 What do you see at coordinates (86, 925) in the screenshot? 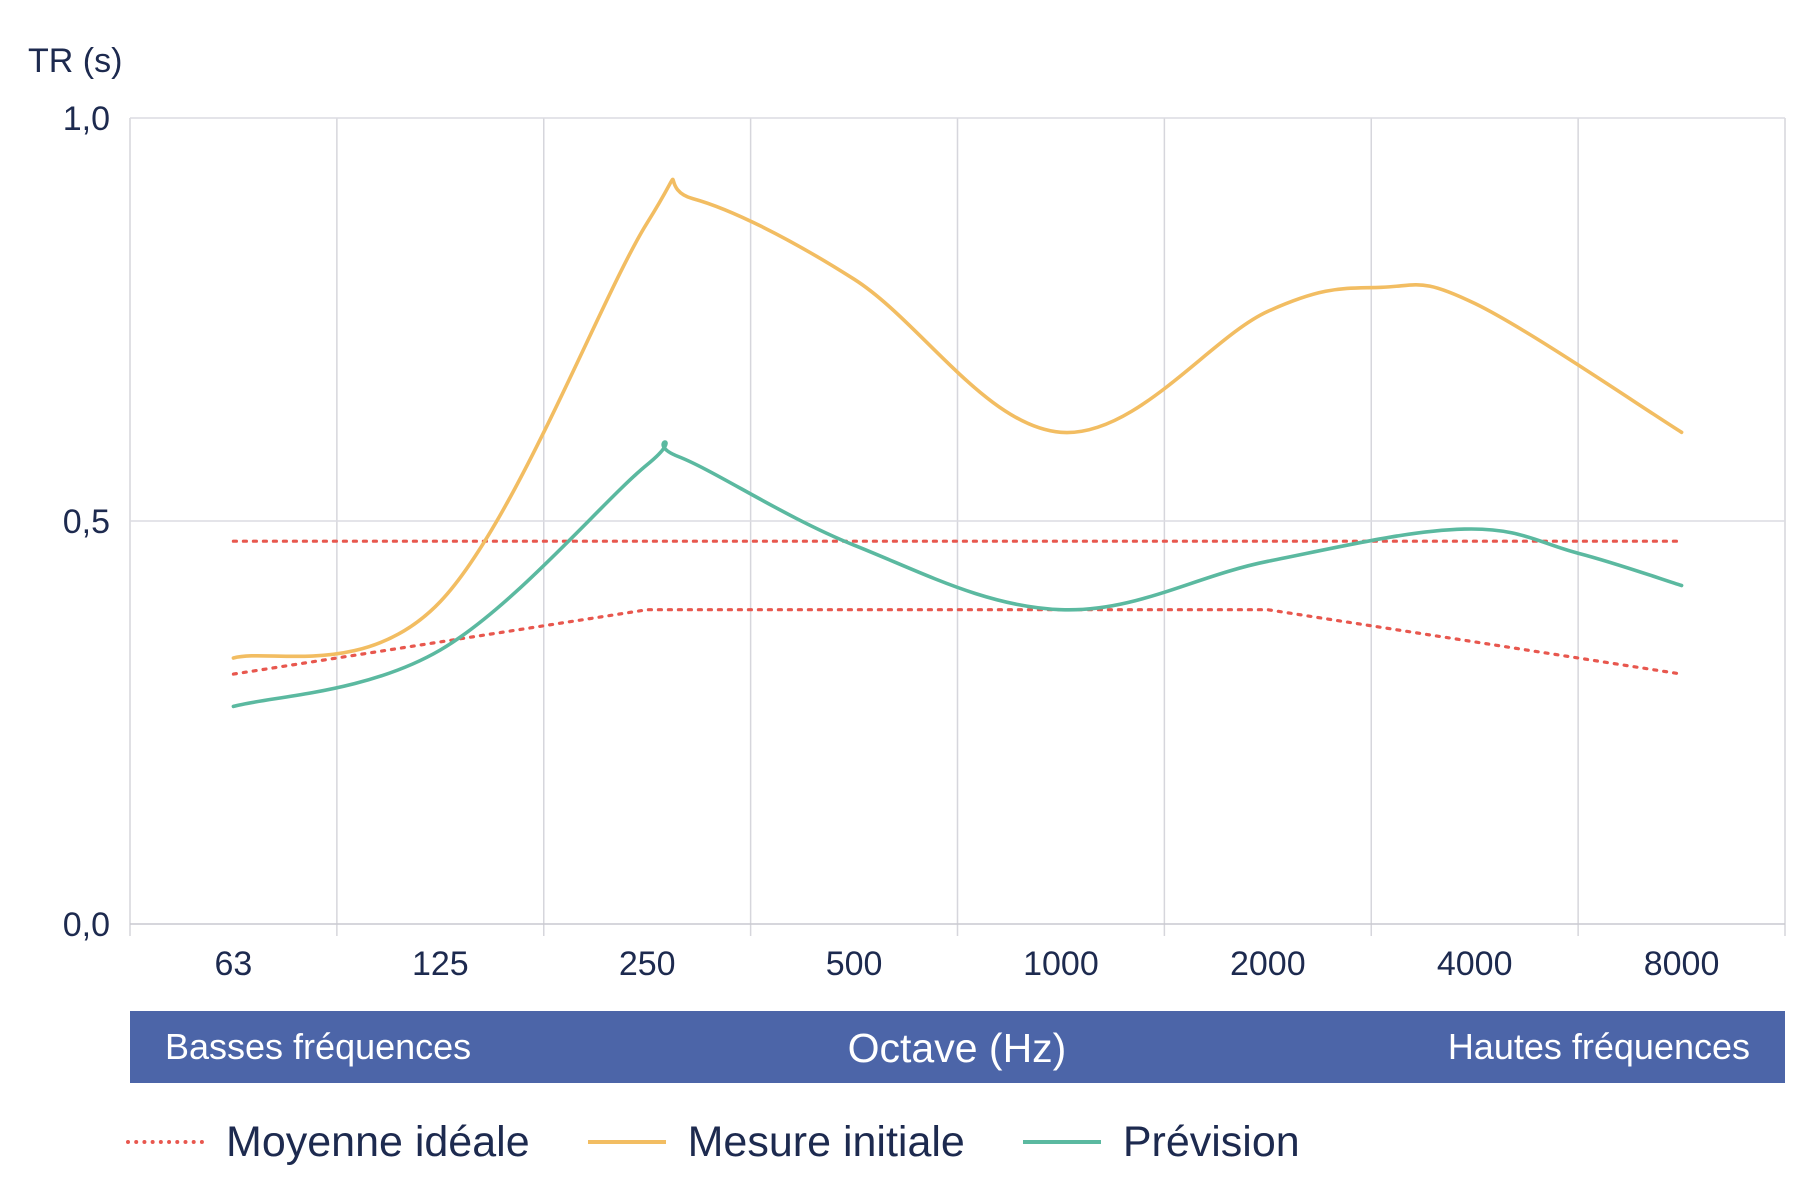
I see `y-tick-label: 0,0` at bounding box center [86, 925].